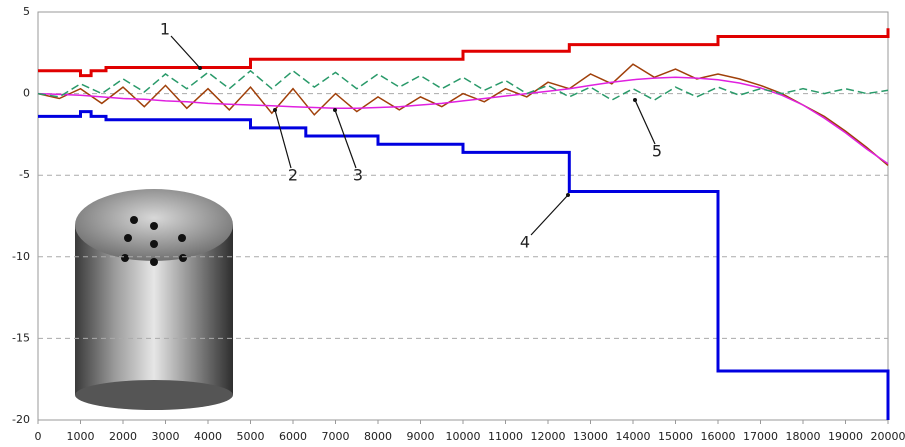 Image resolution: width=905 pixels, height=447 pixels. Describe the element at coordinates (24, 174) in the screenshot. I see `y-tick-label: -5` at that location.